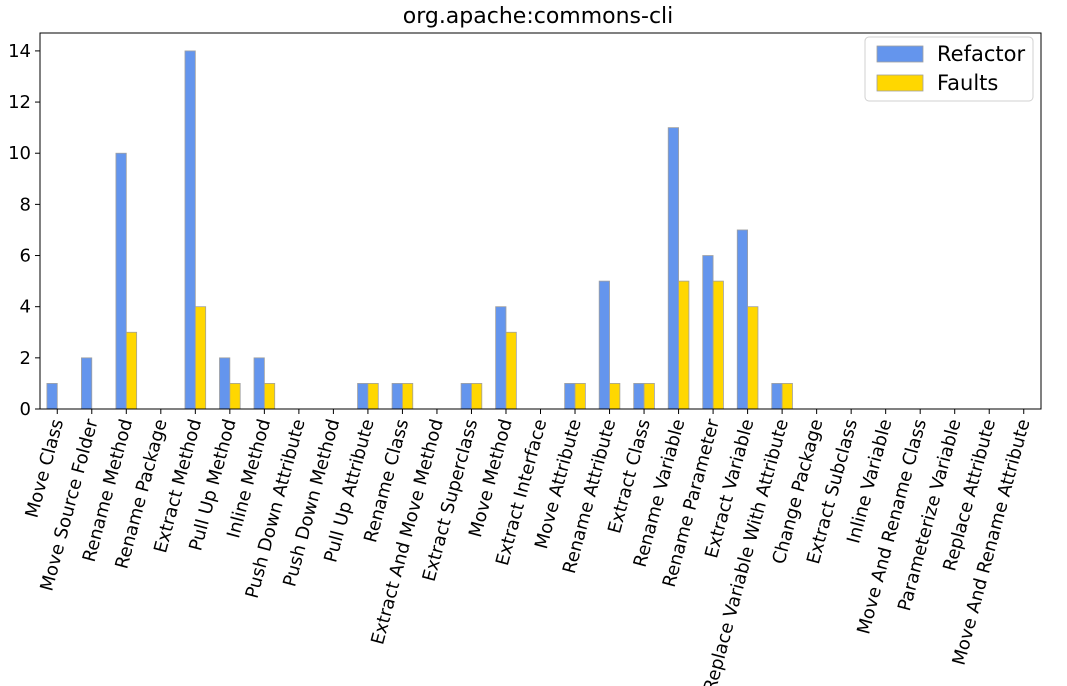 The height and width of the screenshot is (686, 1067). I want to click on y-tick-label: 0, so click(25, 409).